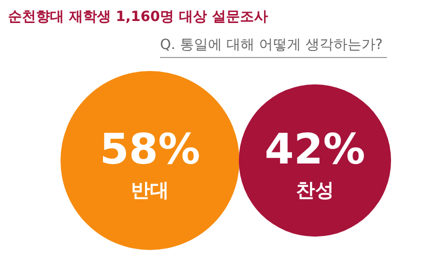 The width and height of the screenshot is (423, 263). I want to click on category-label: 반대, so click(149, 191).